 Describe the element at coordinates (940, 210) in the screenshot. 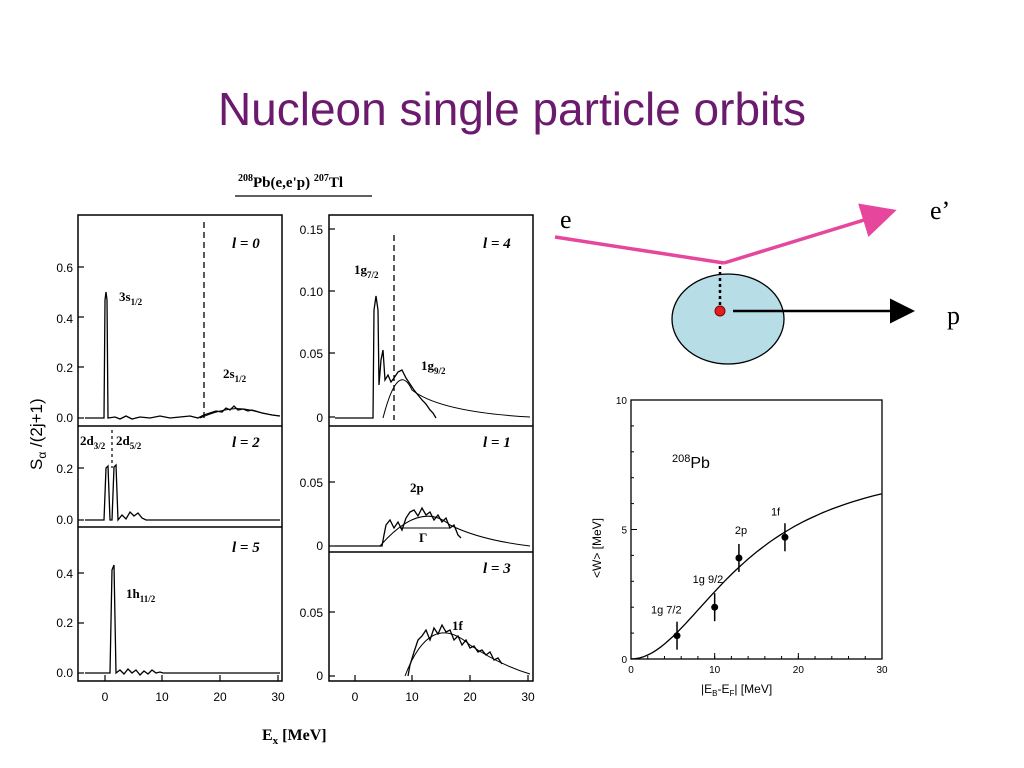

I see `outgoing-electron-label: e’` at that location.